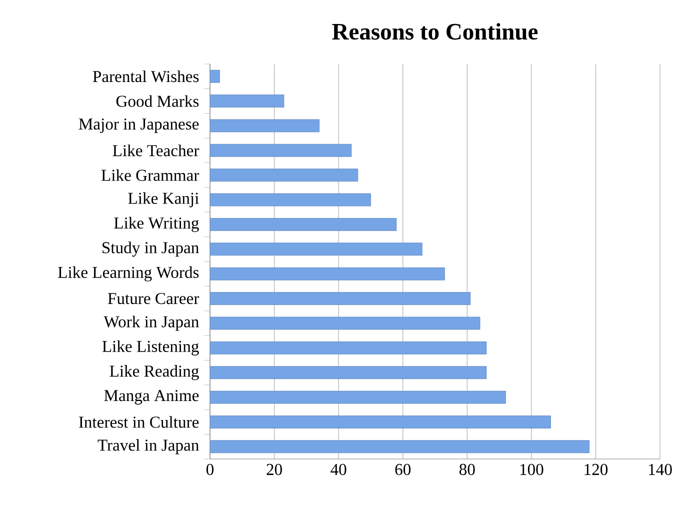 This screenshot has height=521, width=697. Describe the element at coordinates (532, 470) in the screenshot. I see `x-tick-label: 100` at that location.